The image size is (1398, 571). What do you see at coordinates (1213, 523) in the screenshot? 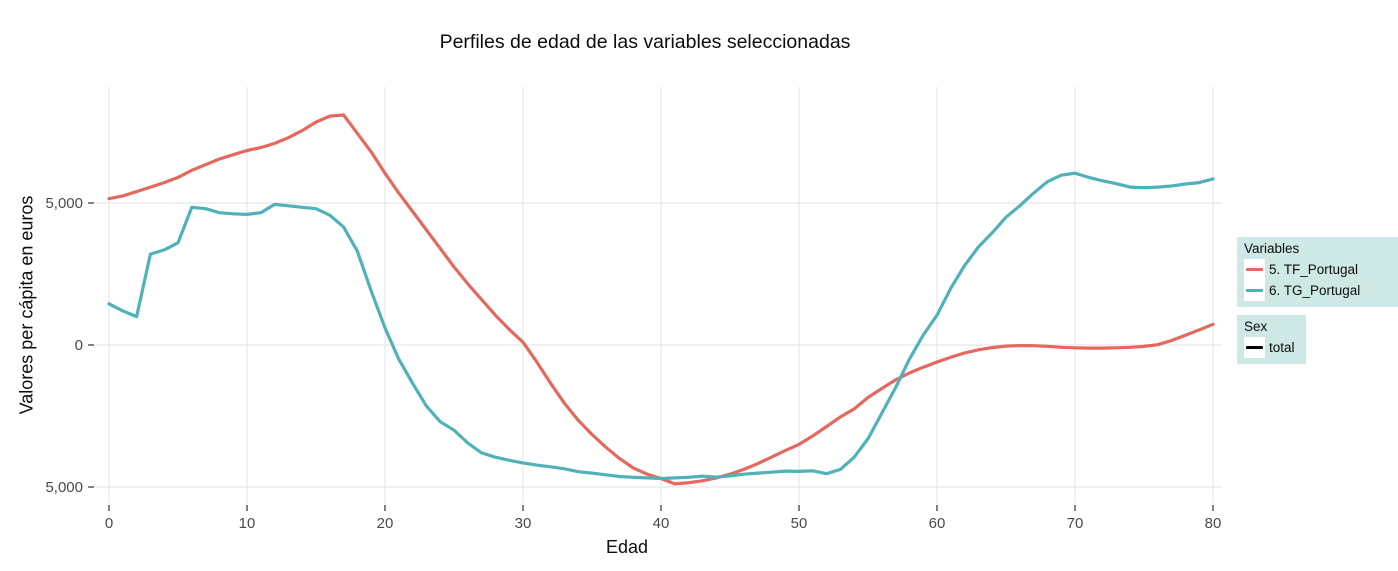
I see `x-tick-label: 80` at bounding box center [1213, 523].